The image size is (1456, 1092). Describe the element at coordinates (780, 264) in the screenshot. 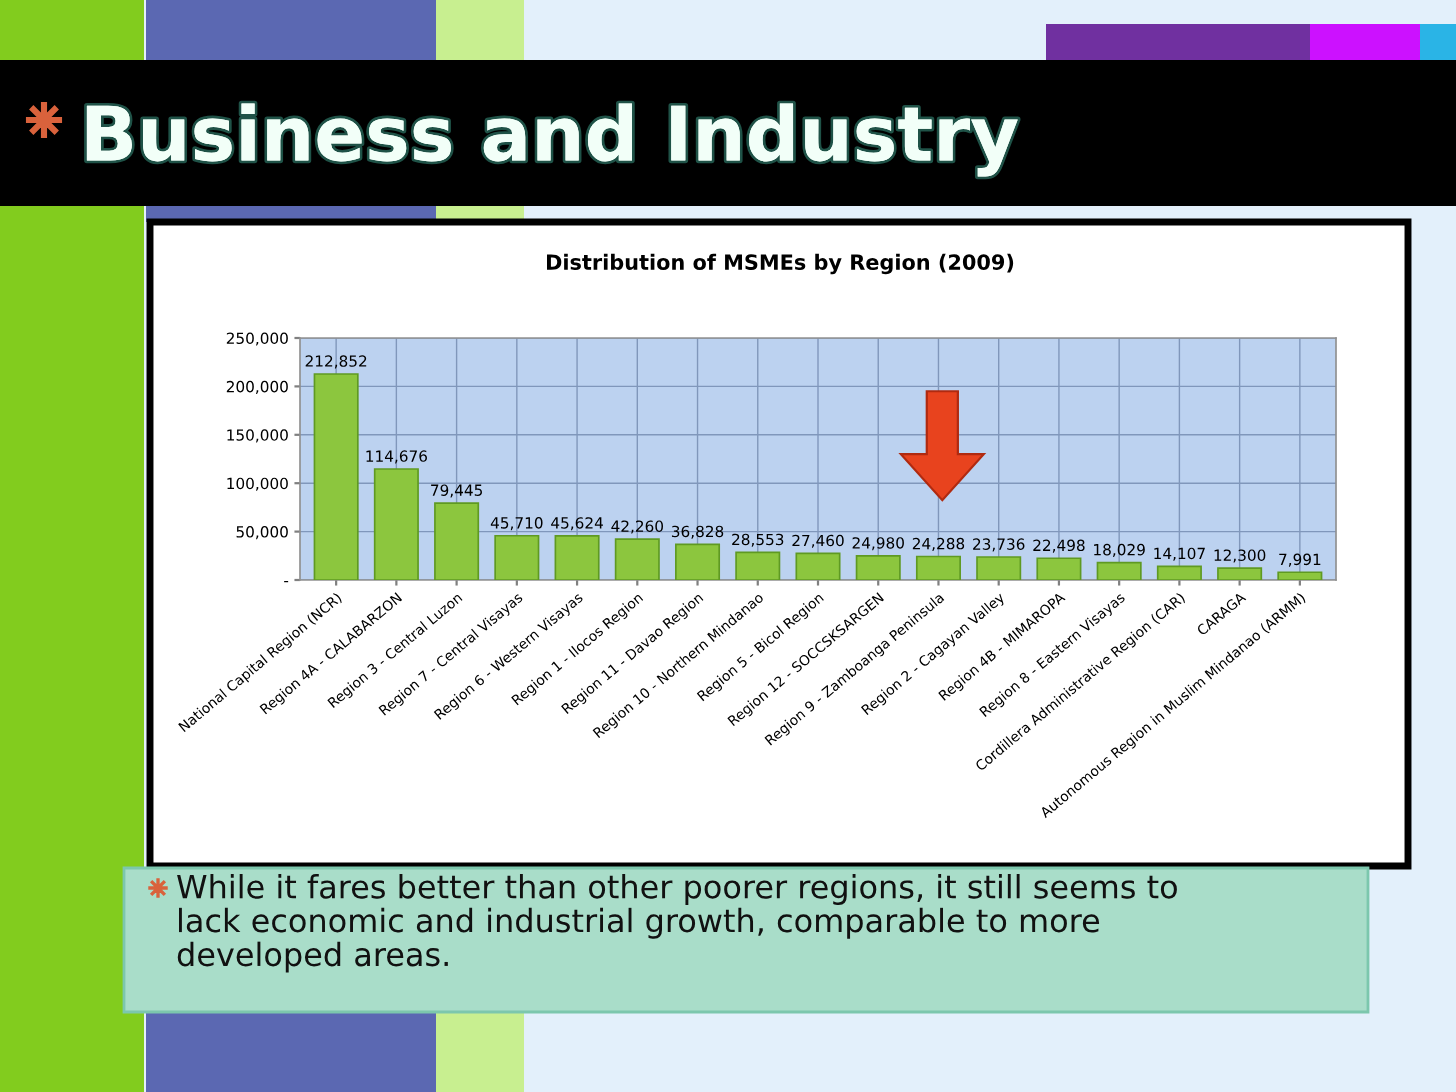

I see `chart-subtitle: Distribution of MSMEs by Region (2009)` at that location.